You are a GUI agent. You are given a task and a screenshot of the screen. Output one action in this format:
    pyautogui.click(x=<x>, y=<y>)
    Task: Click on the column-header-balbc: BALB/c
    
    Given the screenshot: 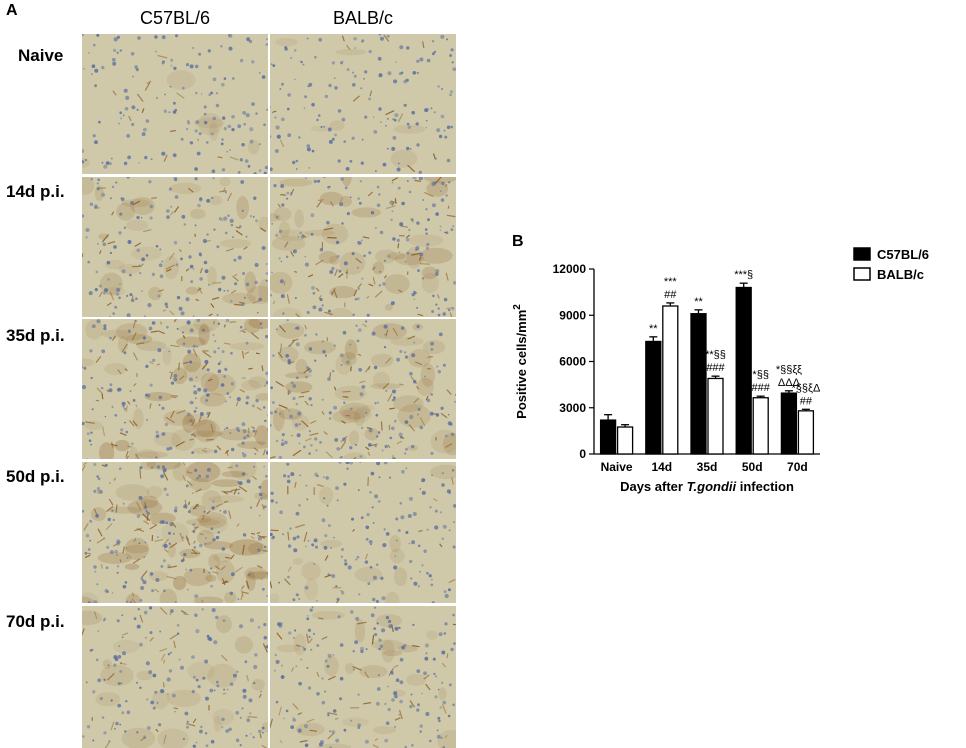 What is the action you would take?
    pyautogui.click(x=363, y=18)
    